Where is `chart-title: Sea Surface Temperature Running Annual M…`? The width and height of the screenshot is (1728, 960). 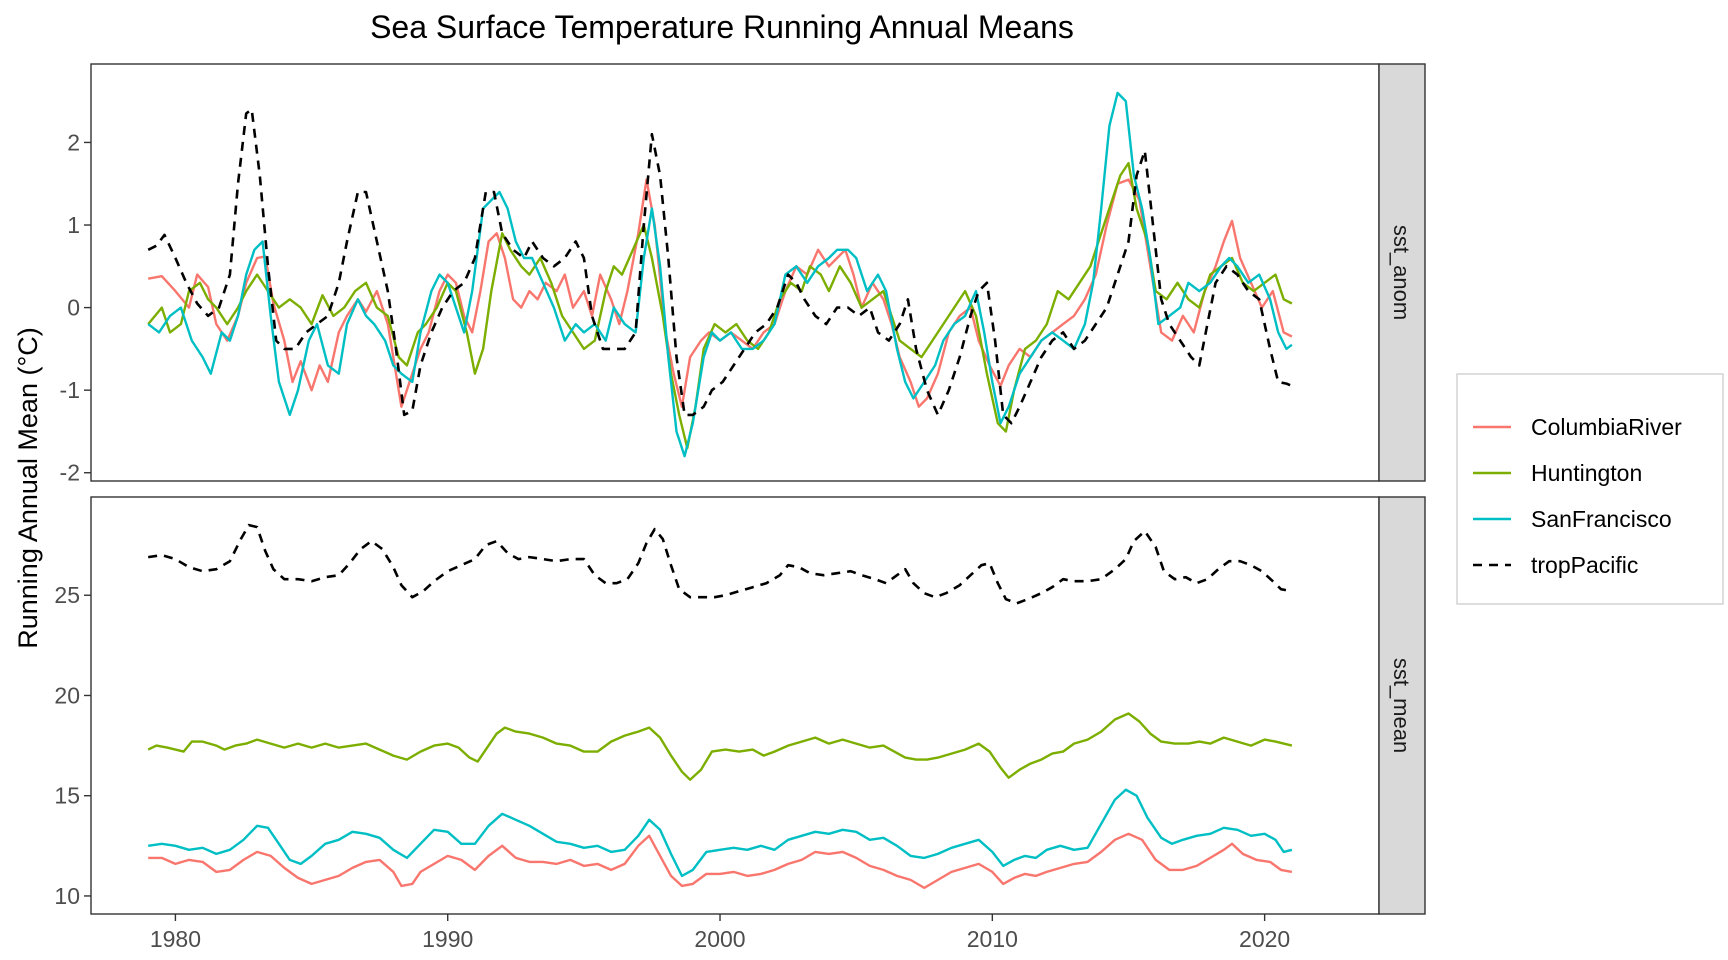
chart-title: Sea Surface Temperature Running Annual M… is located at coordinates (722, 27).